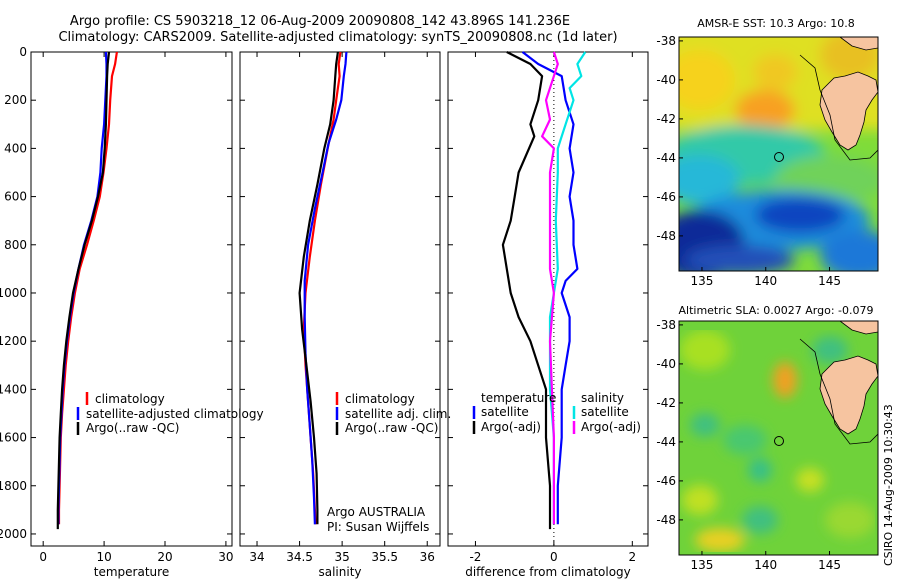 The height and width of the screenshot is (580, 900). What do you see at coordinates (103, 557) in the screenshot?
I see `x-tick-label: 10` at bounding box center [103, 557].